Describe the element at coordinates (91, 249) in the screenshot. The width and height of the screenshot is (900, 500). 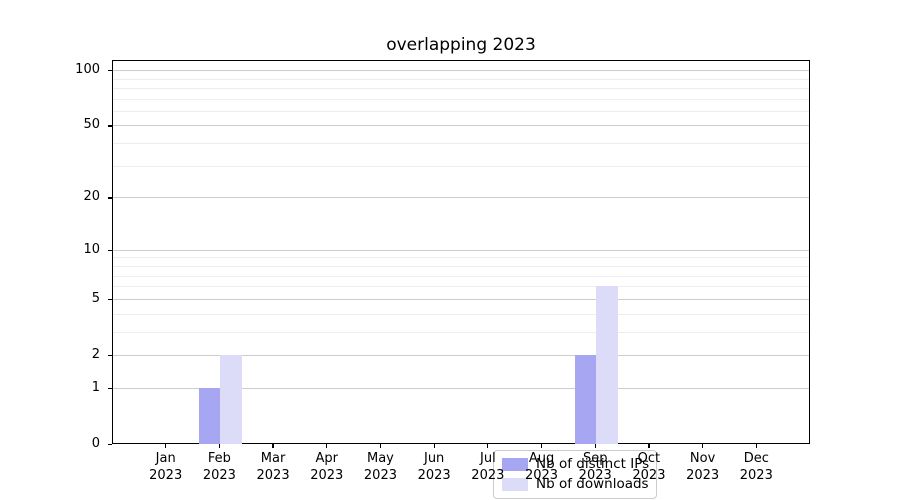
I see `y-tick-label: 10` at that location.